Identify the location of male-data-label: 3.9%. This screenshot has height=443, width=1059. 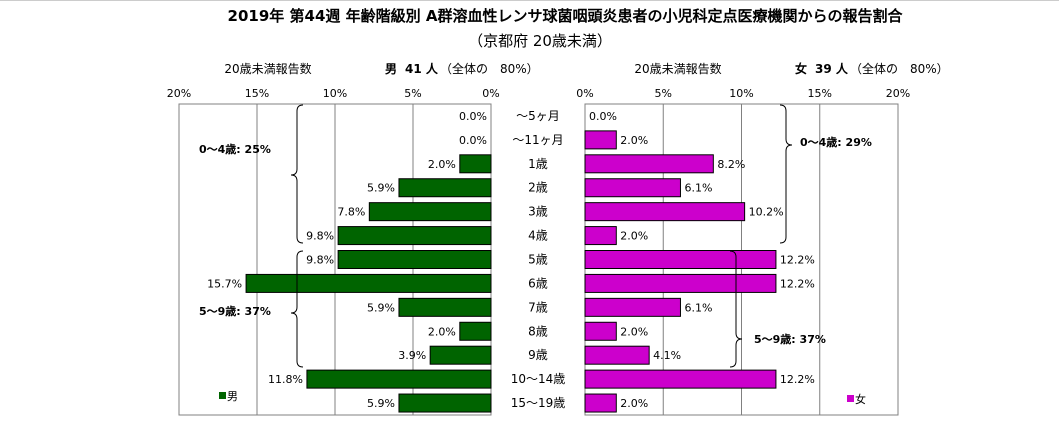
(412, 355).